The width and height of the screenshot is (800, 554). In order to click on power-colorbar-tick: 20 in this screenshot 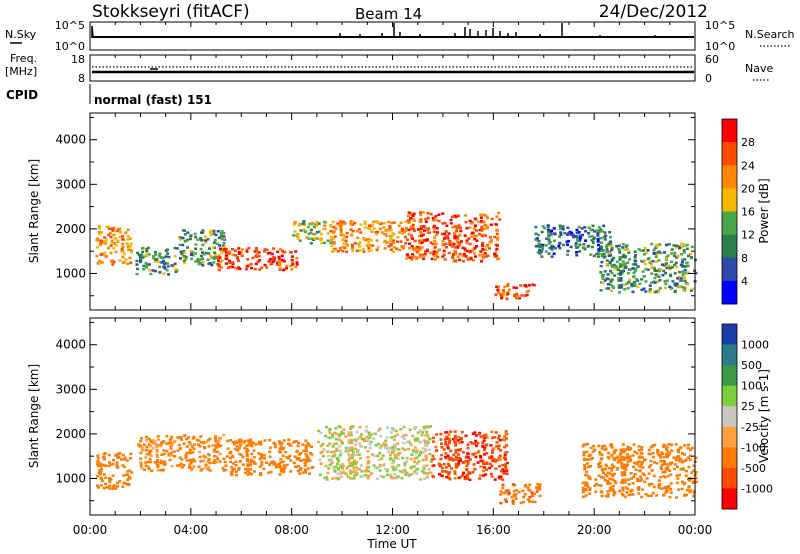, I will do `click(748, 188)`.